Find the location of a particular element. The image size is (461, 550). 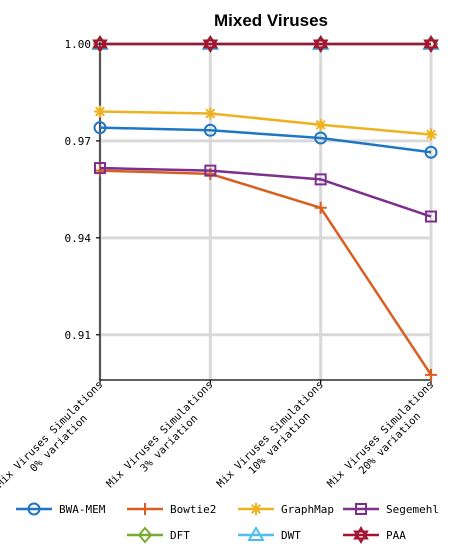

legend-item: BWA-MEM is located at coordinates (61, 509).